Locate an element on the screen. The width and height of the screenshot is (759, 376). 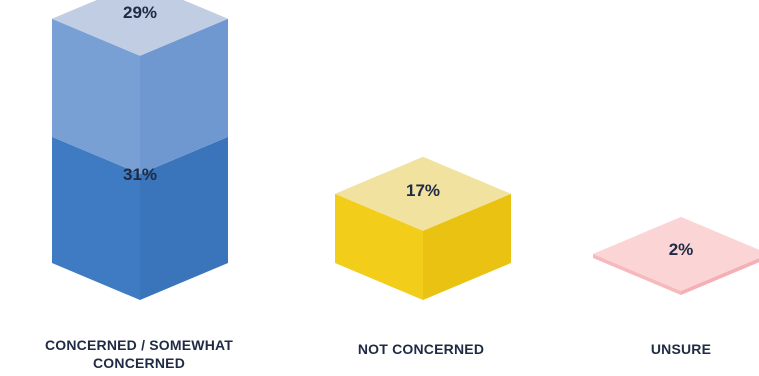
data-label-somewhat-29: 29% is located at coordinates (140, 12).